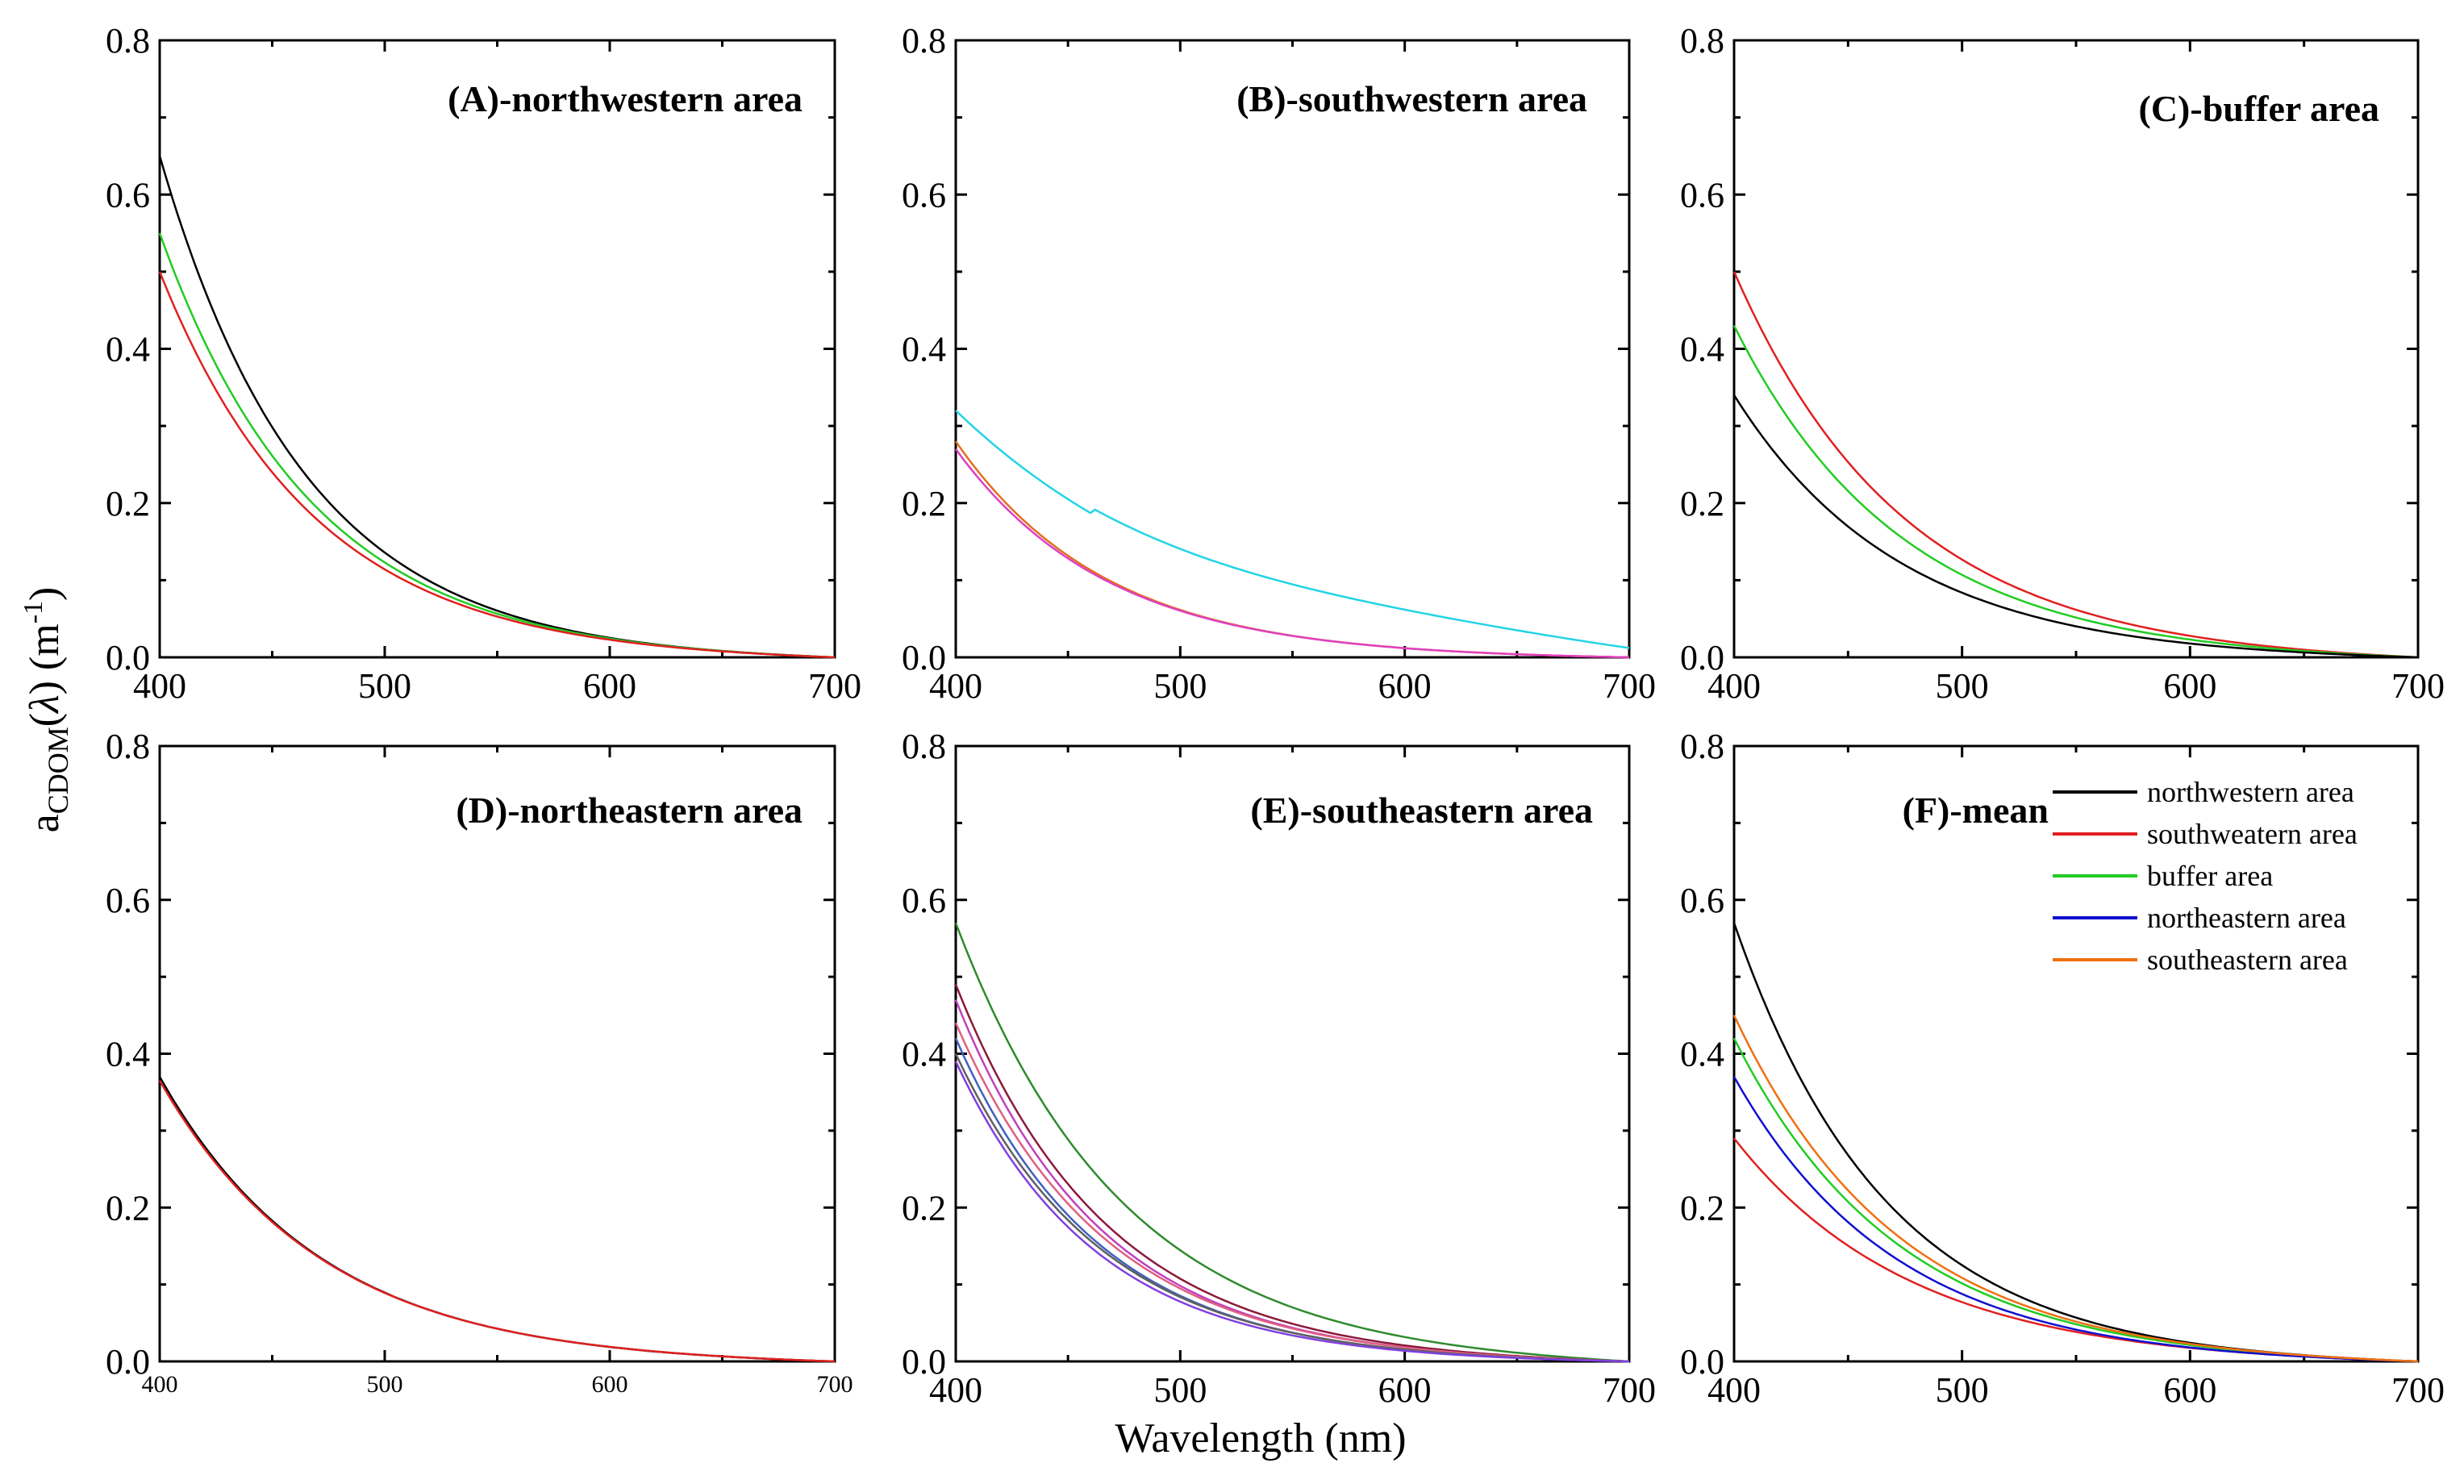 The height and width of the screenshot is (1484, 2464). Describe the element at coordinates (1976, 810) in the screenshot. I see `panel-title: (F)-mean` at that location.